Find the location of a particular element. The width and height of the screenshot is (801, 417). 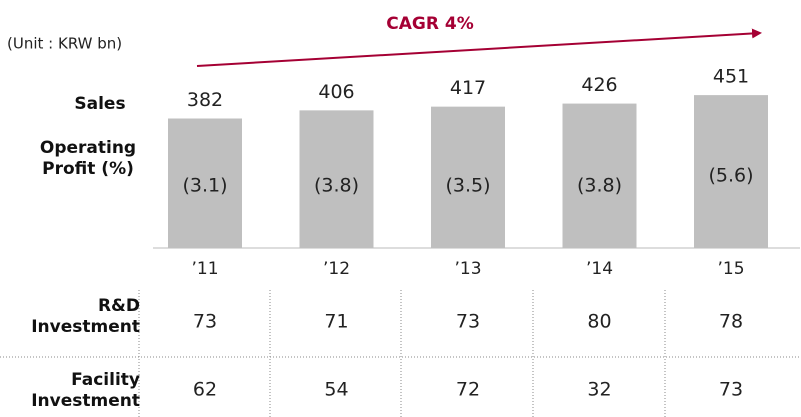

profit-label: (3.1) is located at coordinates (204, 186).